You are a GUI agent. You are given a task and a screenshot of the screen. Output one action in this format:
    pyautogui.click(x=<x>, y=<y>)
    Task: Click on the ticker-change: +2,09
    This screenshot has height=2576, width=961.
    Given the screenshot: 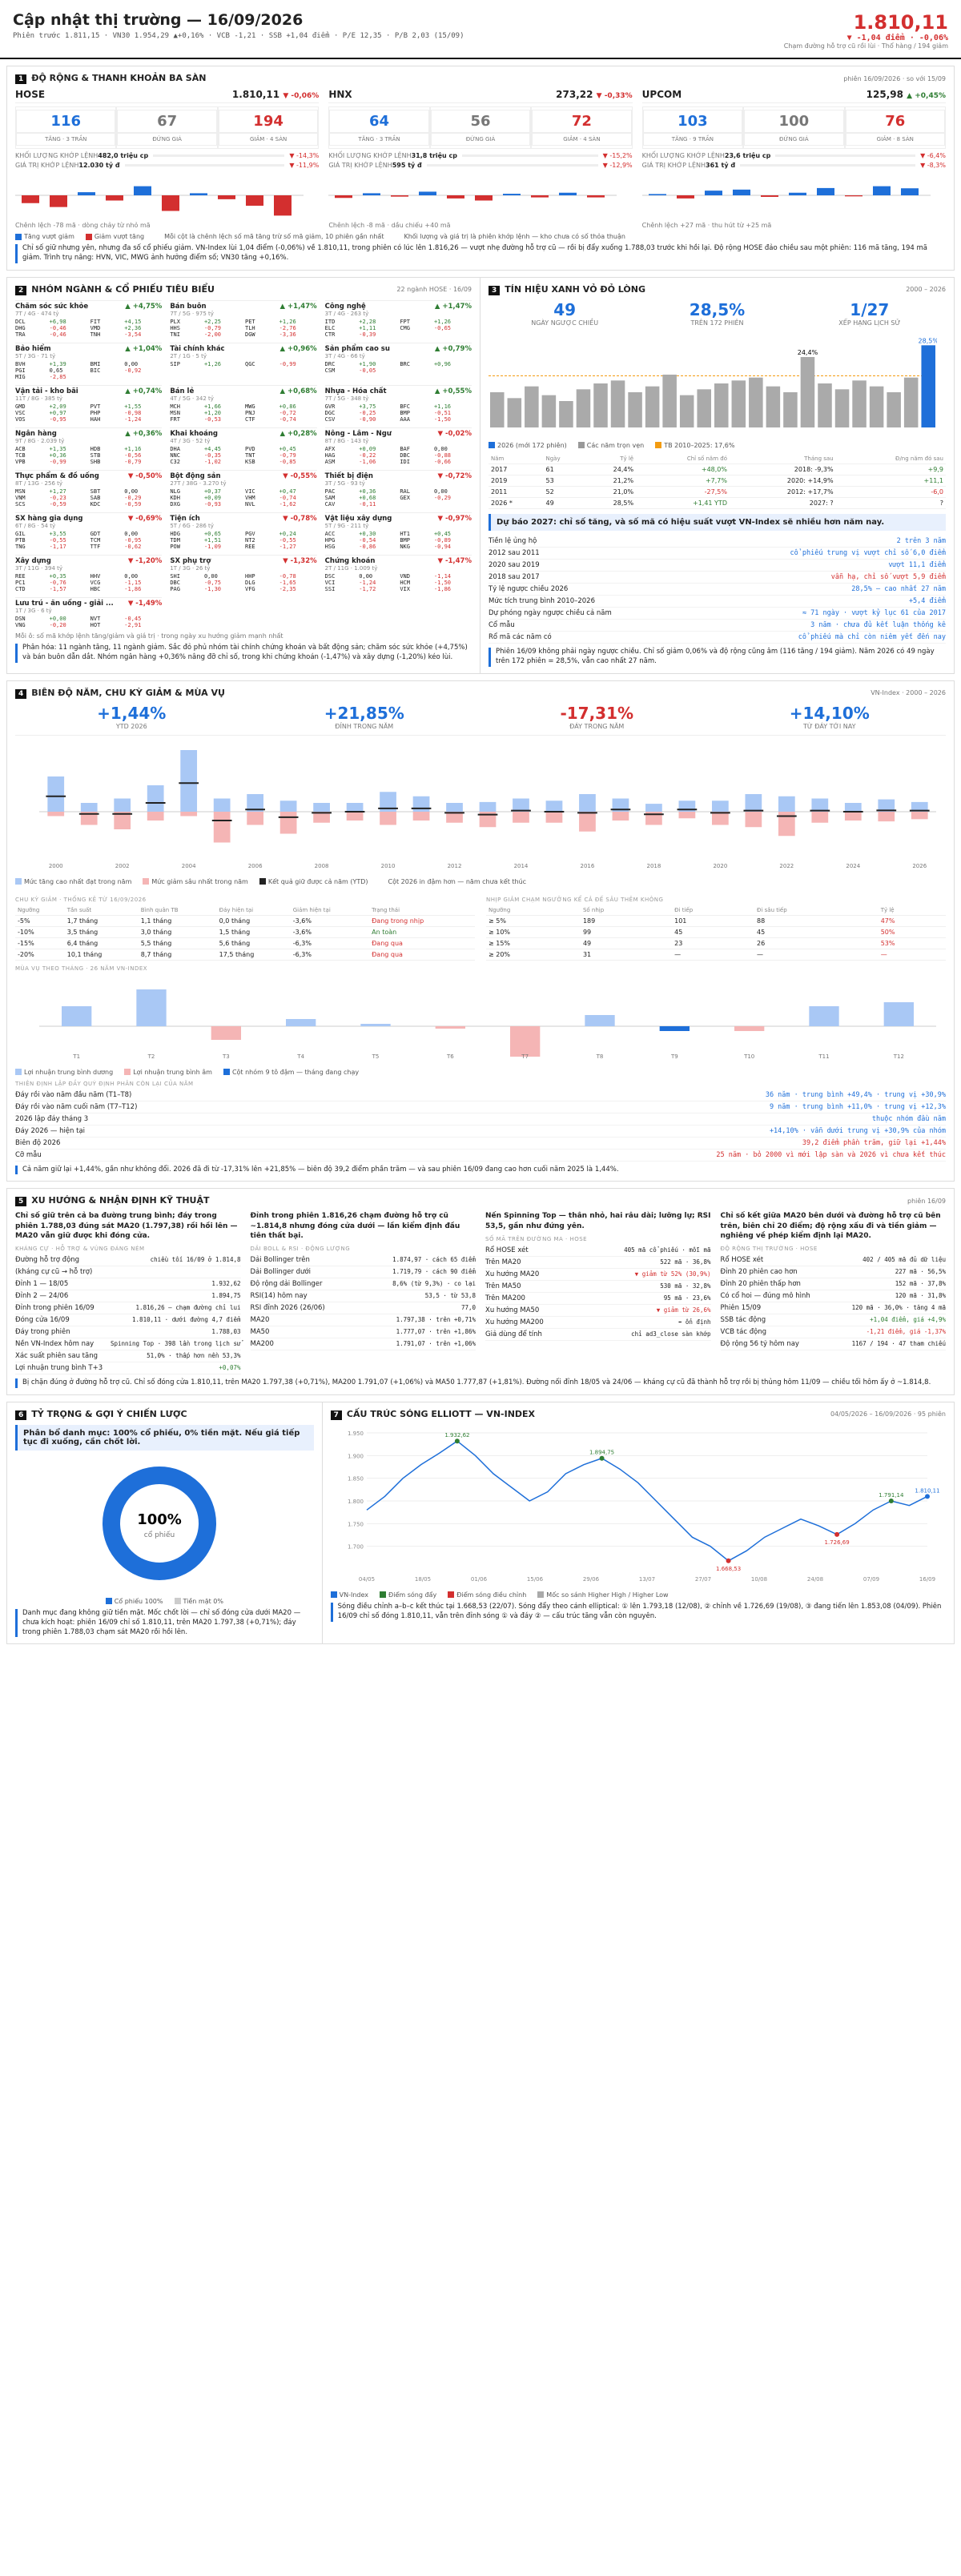 What is the action you would take?
    pyautogui.click(x=57, y=407)
    